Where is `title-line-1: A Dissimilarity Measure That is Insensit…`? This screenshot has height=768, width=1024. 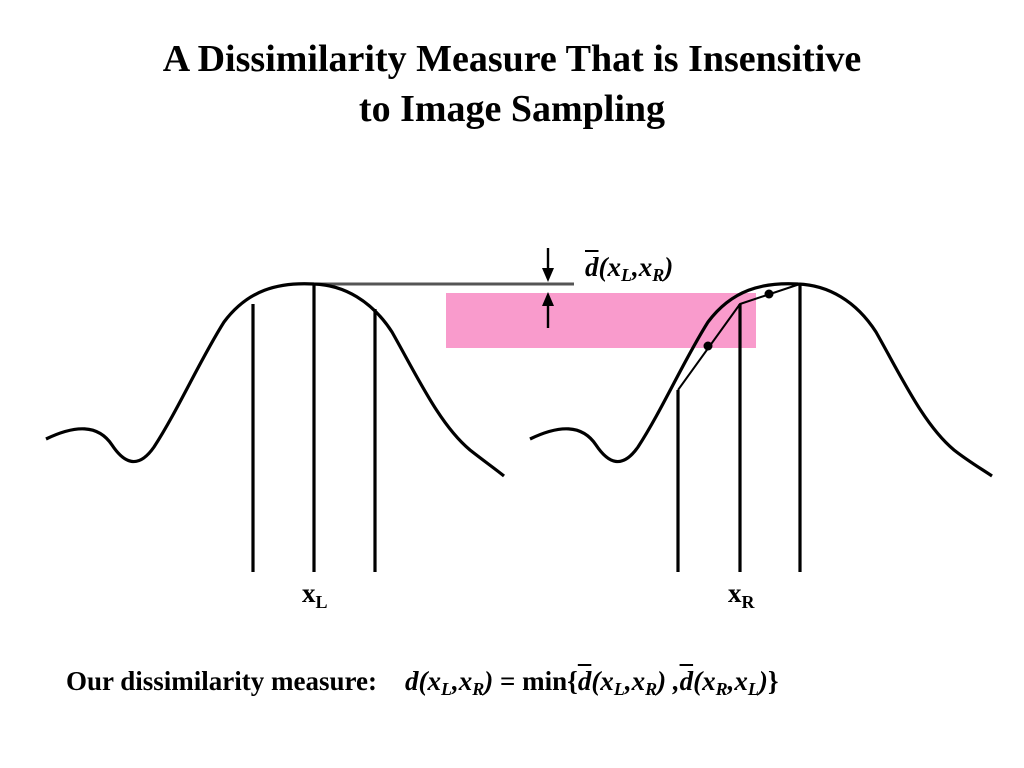
title-line-1: A Dissimilarity Measure That is Insensit… is located at coordinates (512, 59).